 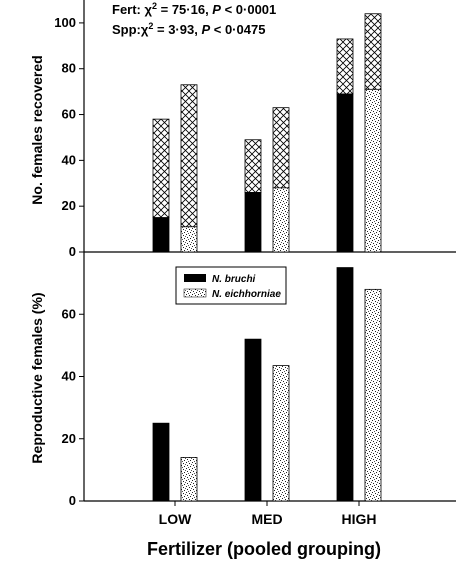 What do you see at coordinates (65, 22) in the screenshot?
I see `top-y-tick-label: 100` at bounding box center [65, 22].